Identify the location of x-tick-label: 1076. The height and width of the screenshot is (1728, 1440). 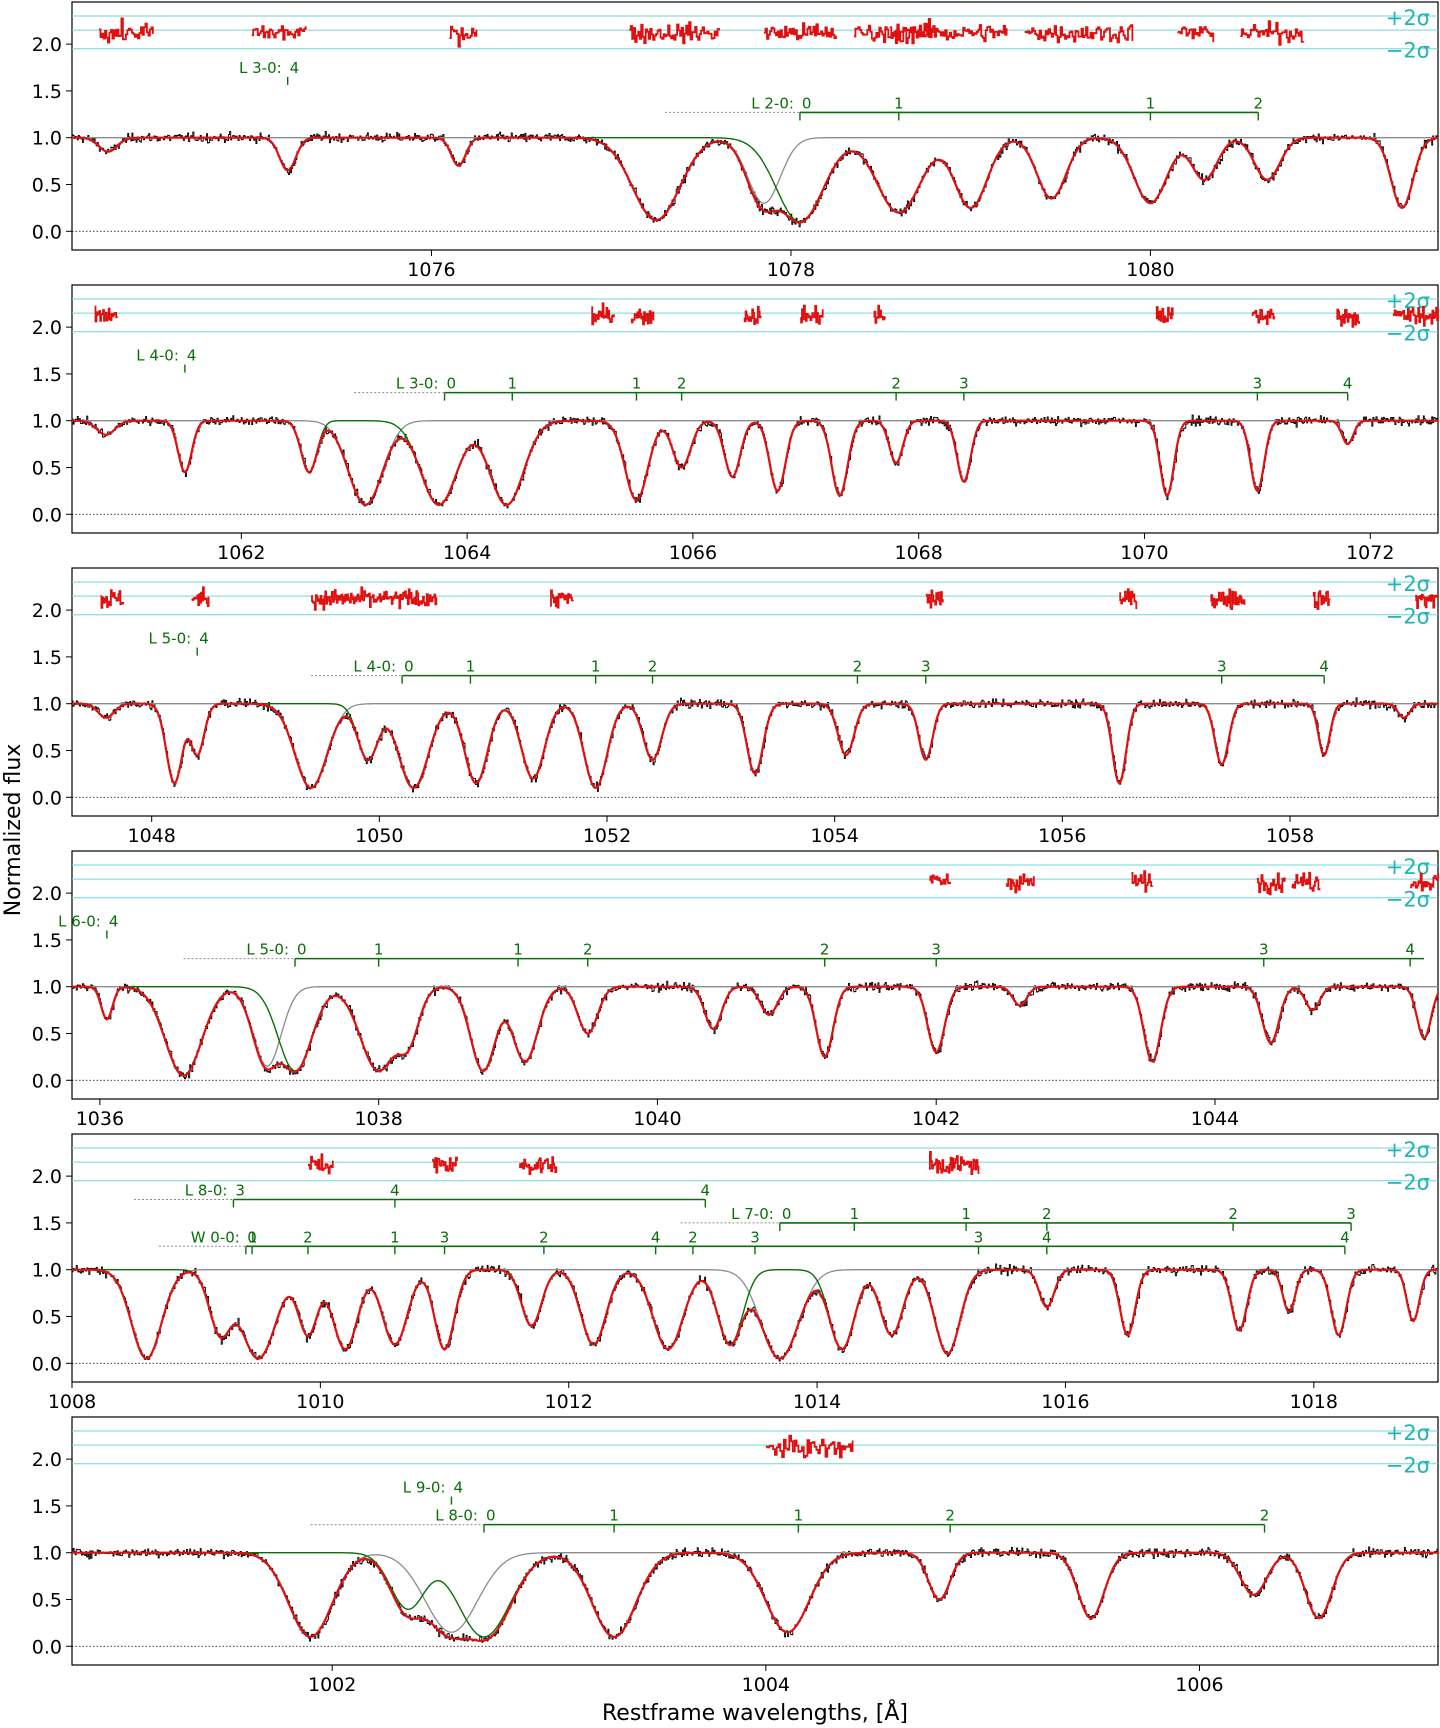
(431, 270).